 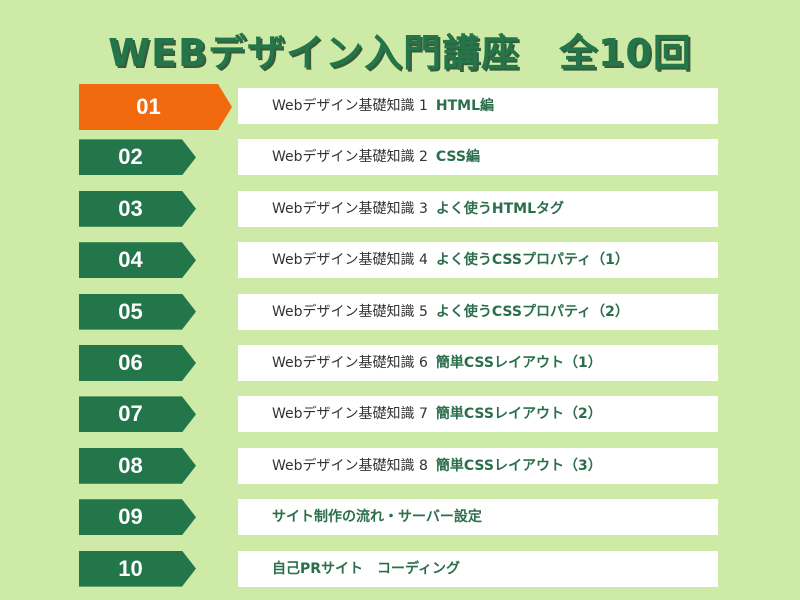 I want to click on lesson-topic: よく使うHTMLタグ, so click(x=500, y=208).